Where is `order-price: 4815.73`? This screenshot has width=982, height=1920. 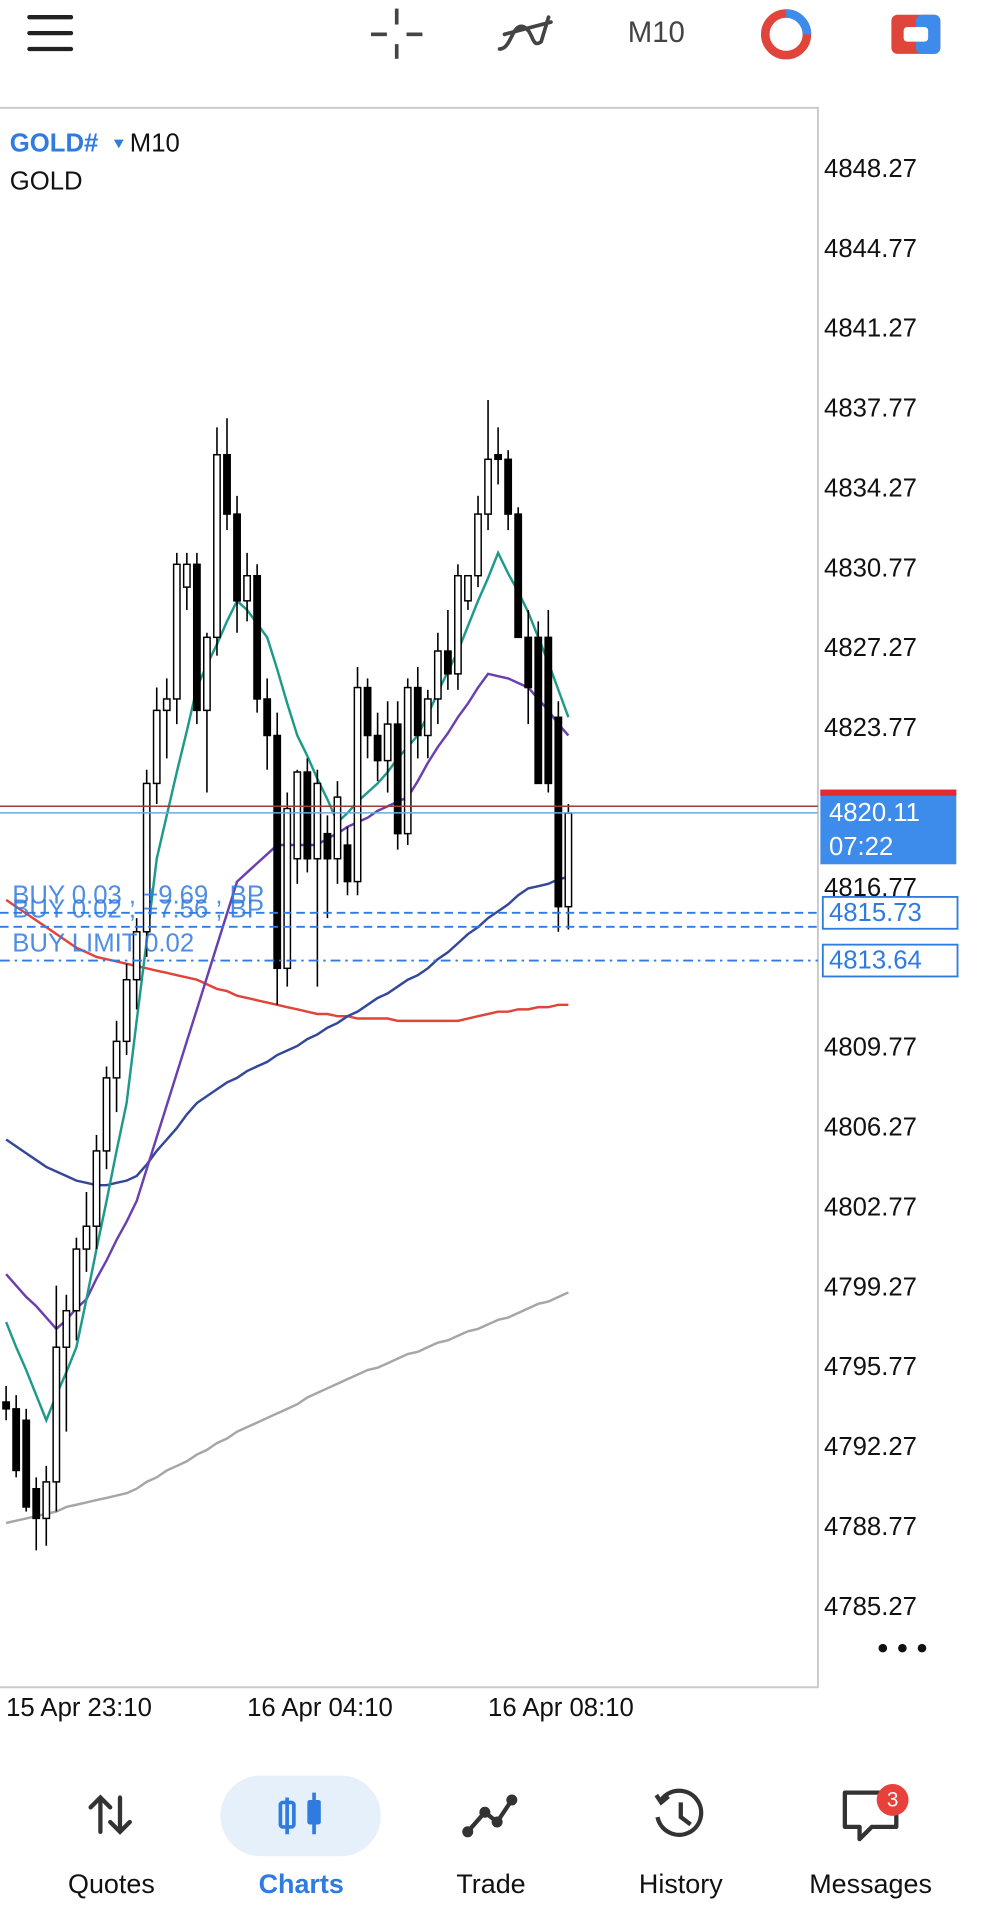 order-price: 4815.73 is located at coordinates (875, 913).